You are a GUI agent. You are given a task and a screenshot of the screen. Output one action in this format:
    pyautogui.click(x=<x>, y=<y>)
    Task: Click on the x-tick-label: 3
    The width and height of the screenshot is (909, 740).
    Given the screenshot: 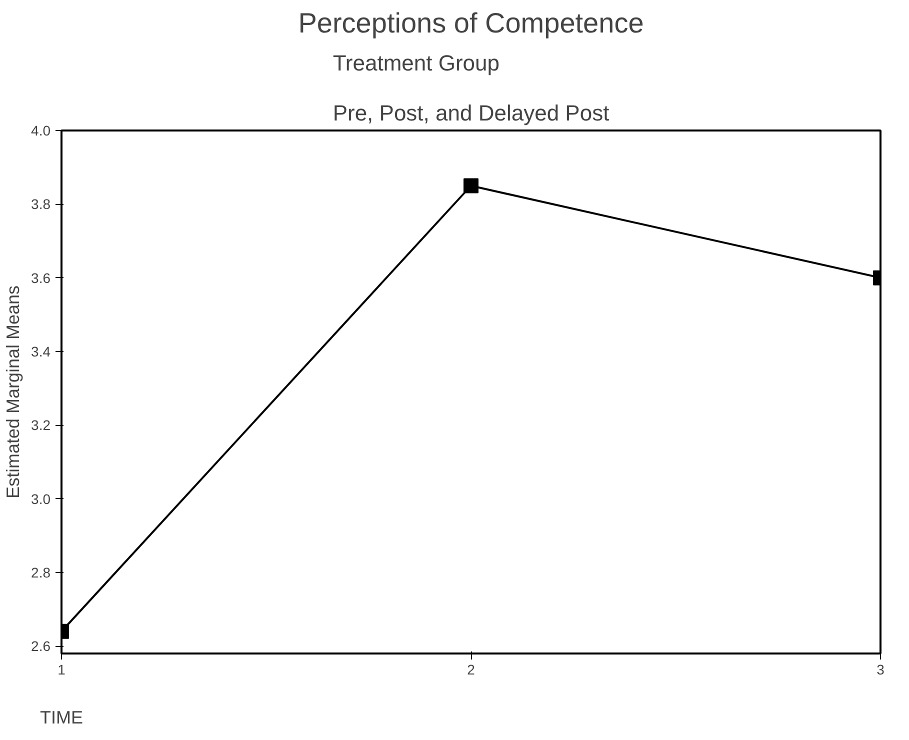 What is the action you would take?
    pyautogui.click(x=880, y=670)
    